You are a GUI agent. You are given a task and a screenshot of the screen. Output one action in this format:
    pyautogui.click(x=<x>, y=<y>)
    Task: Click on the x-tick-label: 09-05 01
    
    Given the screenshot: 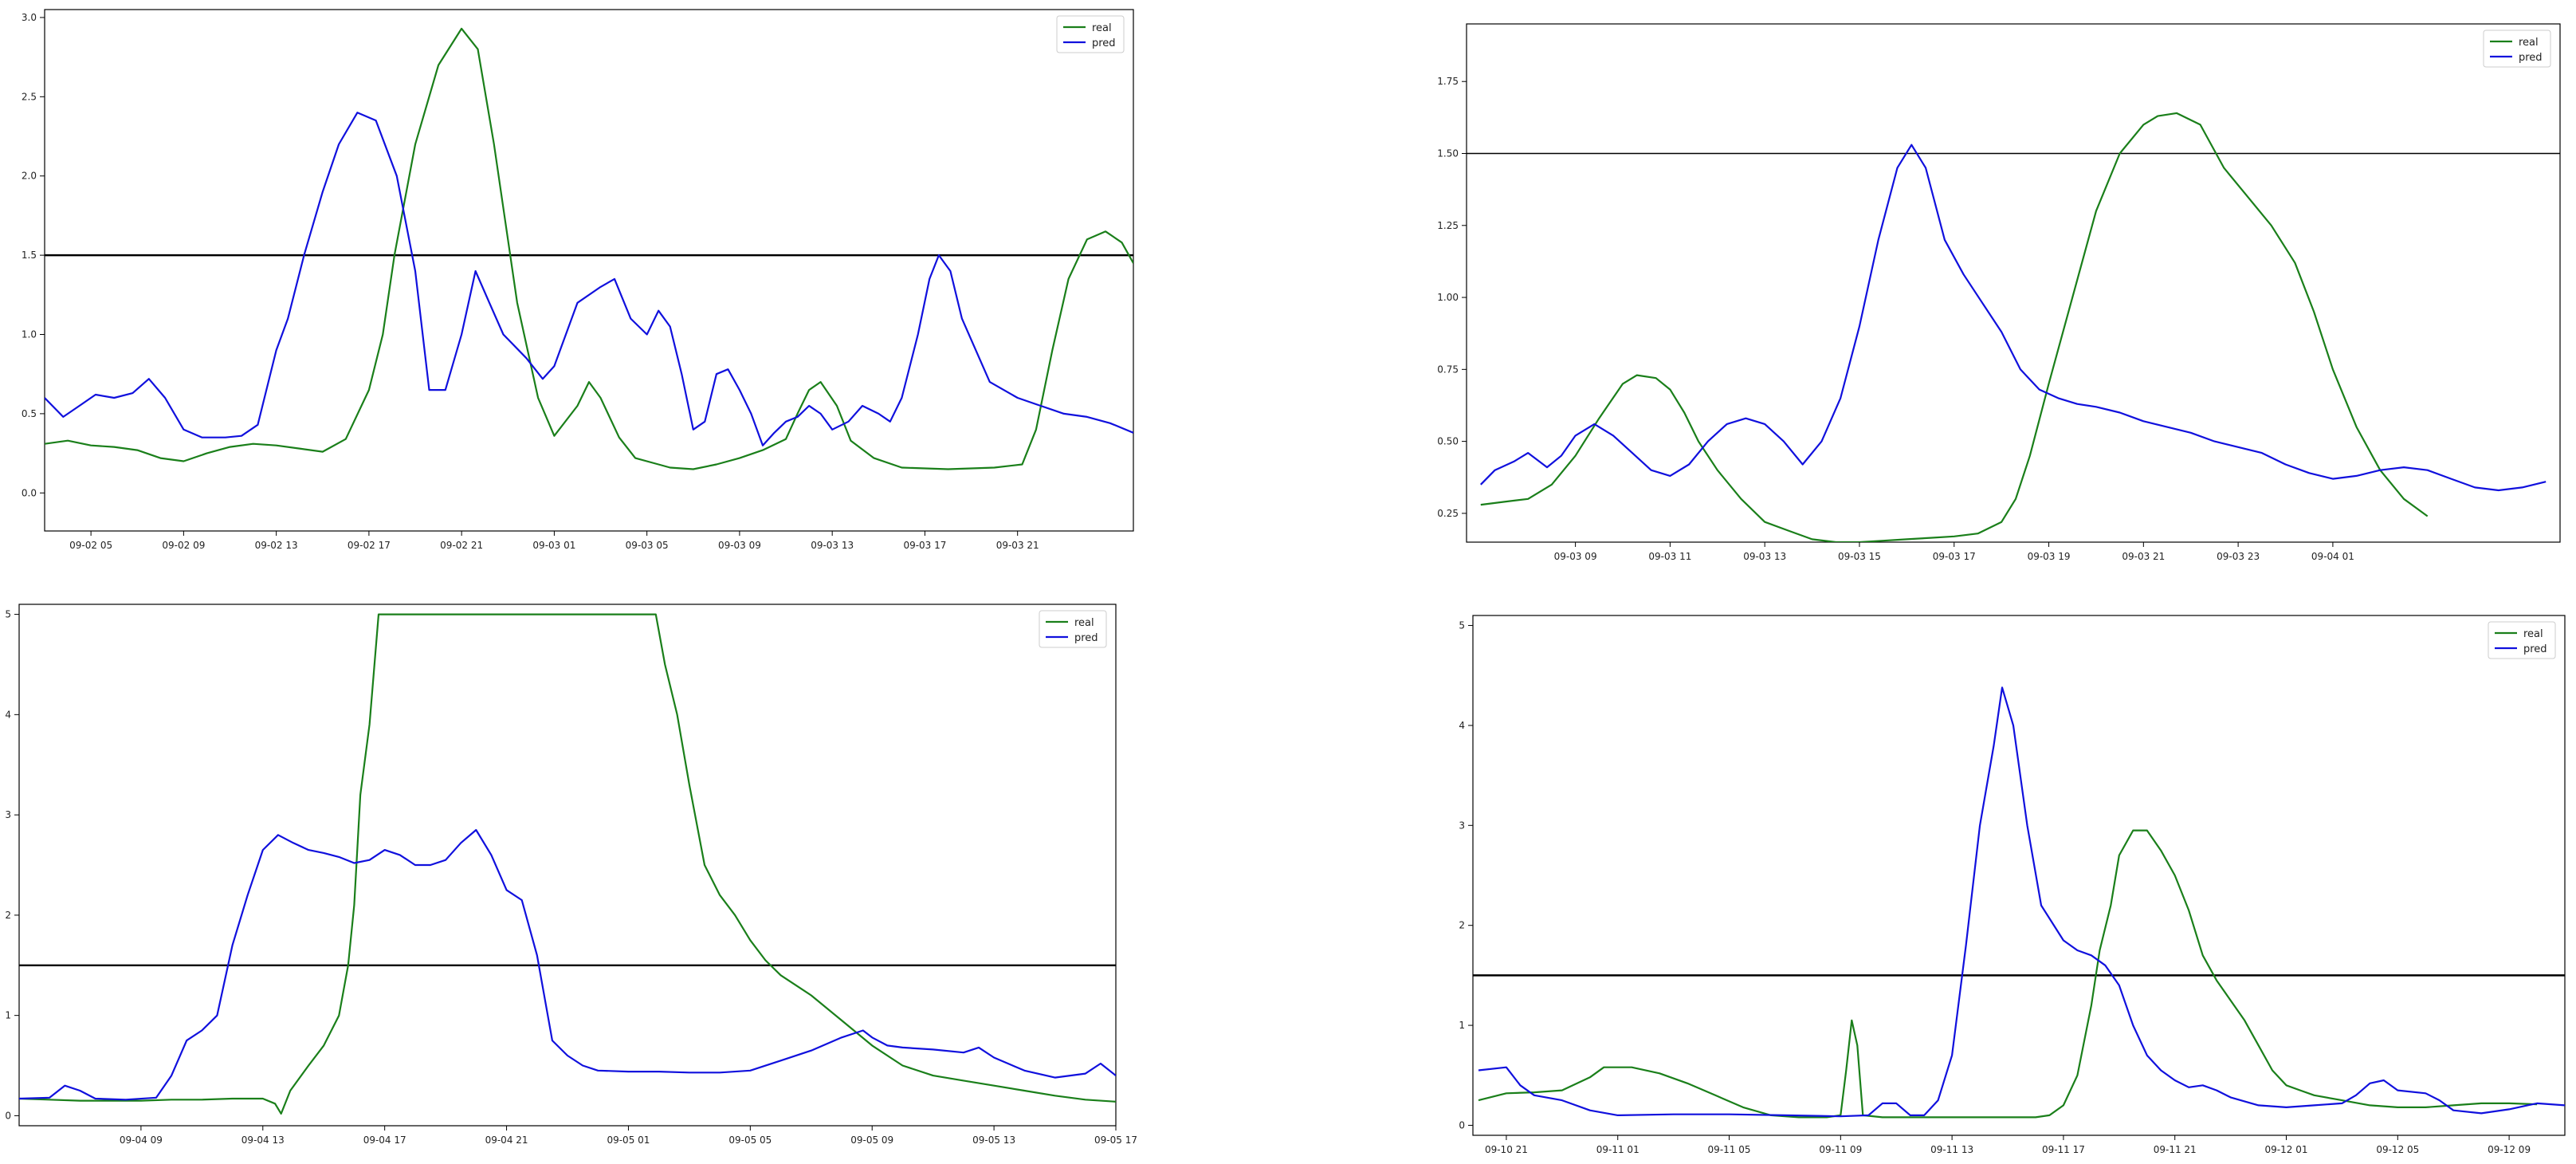 What is the action you would take?
    pyautogui.click(x=628, y=1140)
    